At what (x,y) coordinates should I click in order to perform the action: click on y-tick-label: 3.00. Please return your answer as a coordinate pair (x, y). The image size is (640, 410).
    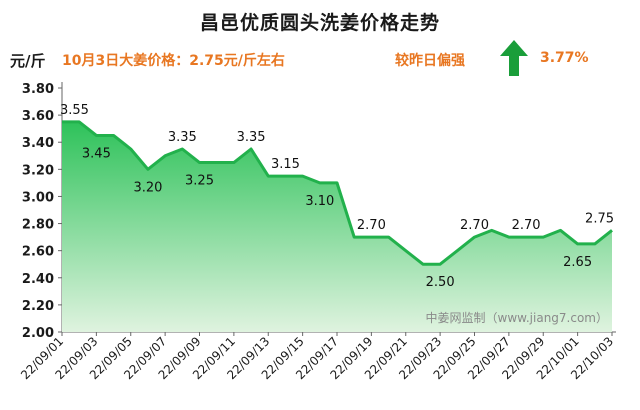
    Looking at the image, I should click on (38, 197).